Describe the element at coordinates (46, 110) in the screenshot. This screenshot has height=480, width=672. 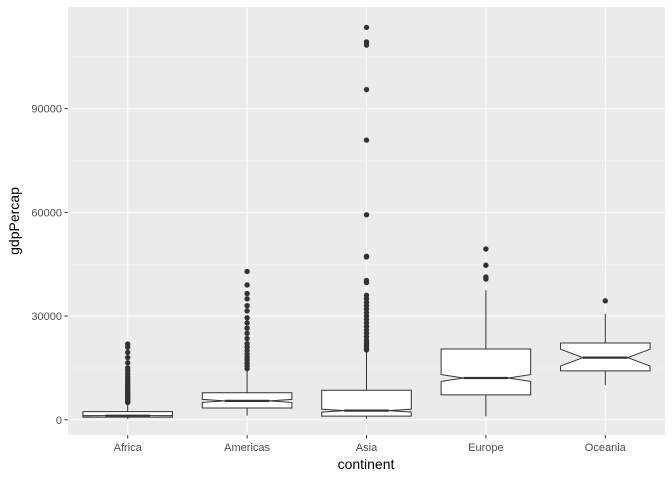
I see `y-tick-label: 90000` at that location.